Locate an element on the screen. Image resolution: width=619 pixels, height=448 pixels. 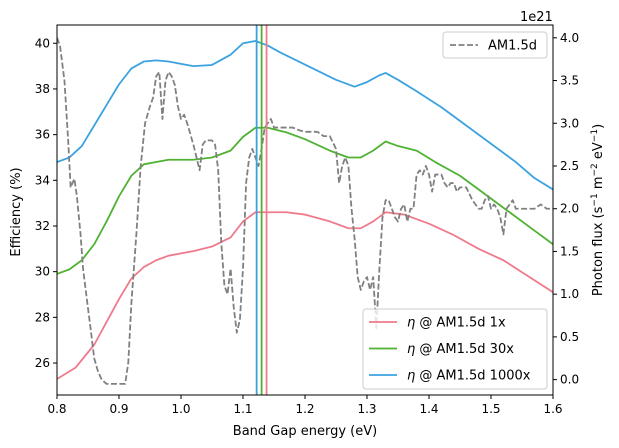
y-tick-label-left: 40 is located at coordinates (42, 43).